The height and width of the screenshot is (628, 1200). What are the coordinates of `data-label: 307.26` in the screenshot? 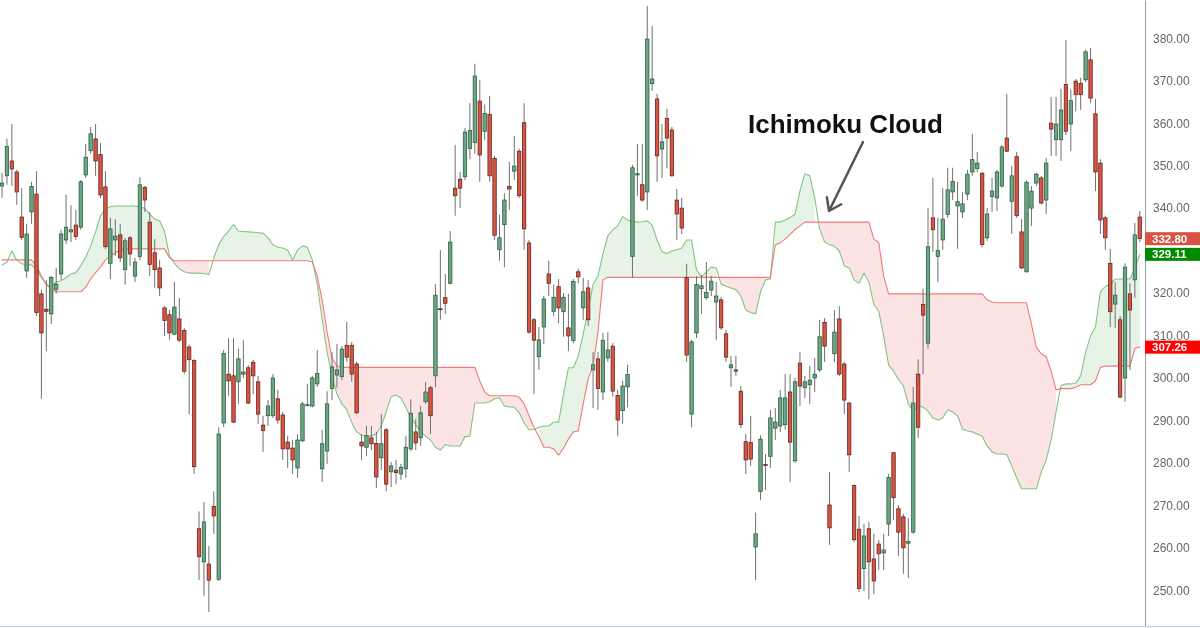 It's located at (1170, 347).